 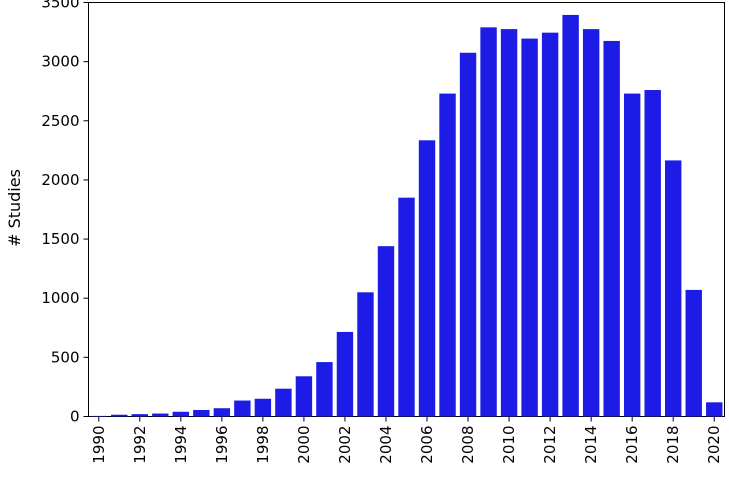 I want to click on x-tick-label: 2004, so click(x=386, y=445).